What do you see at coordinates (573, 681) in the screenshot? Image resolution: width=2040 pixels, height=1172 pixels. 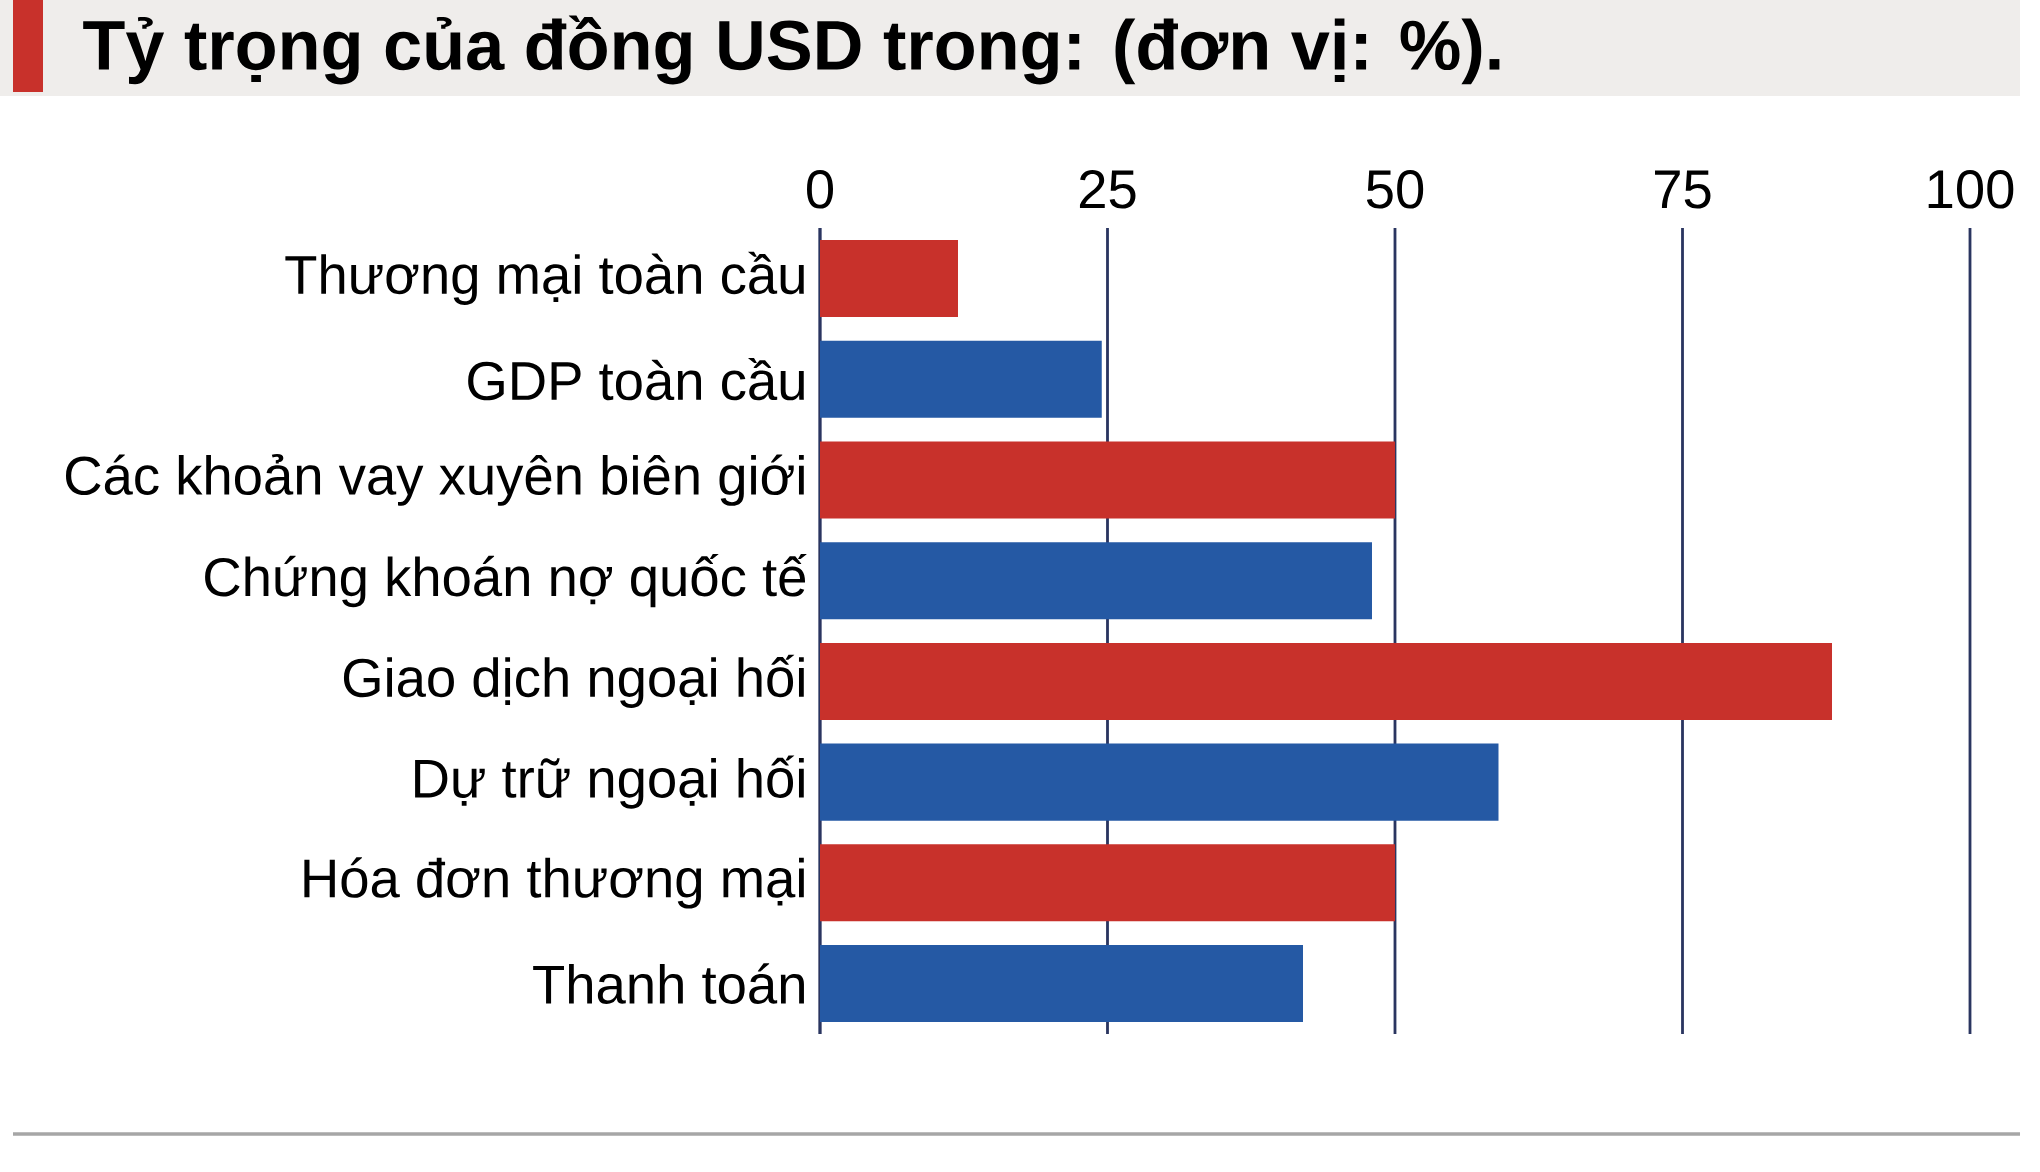 I see `y-tick-label: Giao dịch ngoại hối` at bounding box center [573, 681].